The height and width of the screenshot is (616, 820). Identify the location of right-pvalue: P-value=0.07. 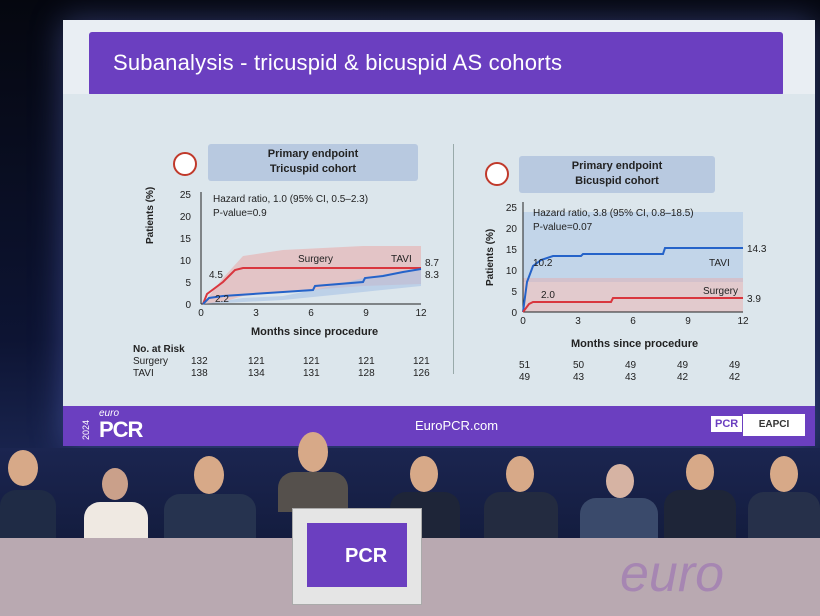
(563, 227).